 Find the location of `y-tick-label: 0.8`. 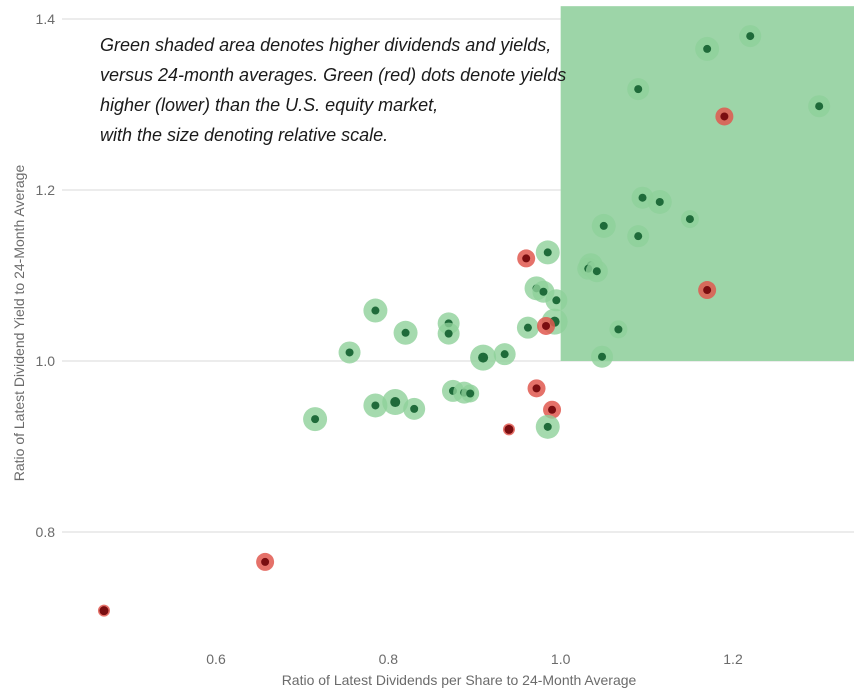

y-tick-label: 0.8 is located at coordinates (46, 532).